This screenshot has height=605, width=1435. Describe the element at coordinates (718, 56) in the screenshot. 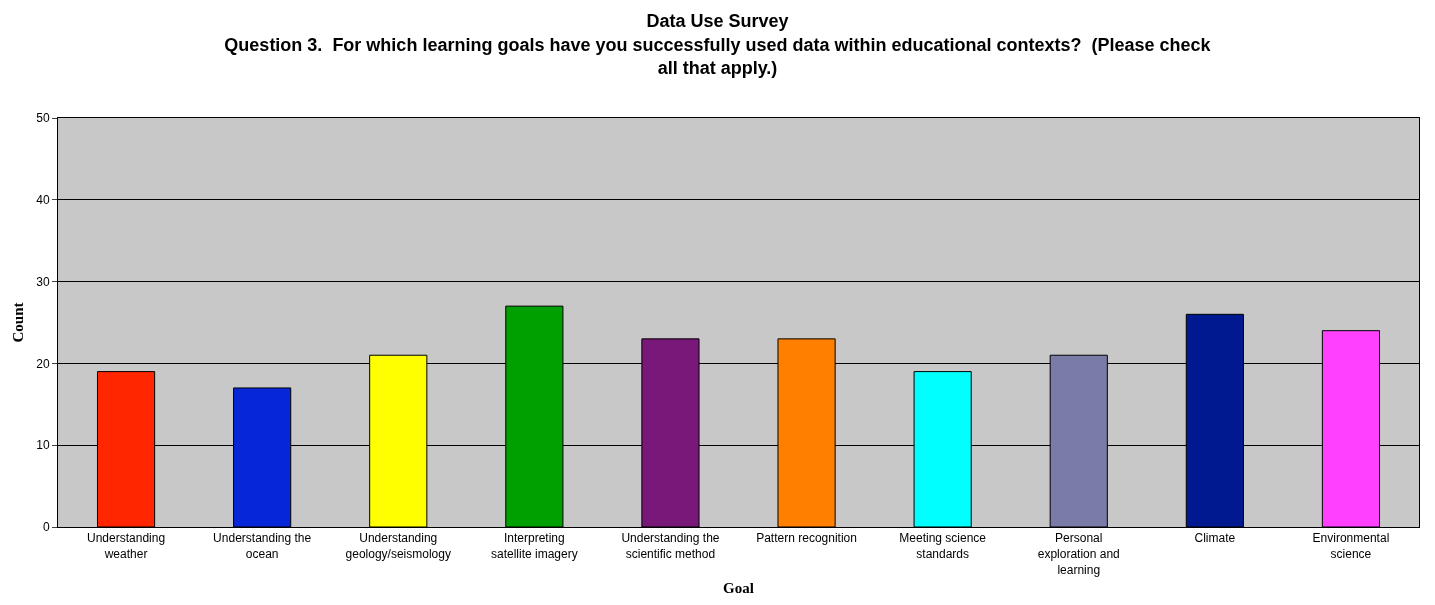

I see `chart-subtitle: Question 3. For which learning goals have you successfully used data within educational contexts? (Please check all that apply.)` at that location.